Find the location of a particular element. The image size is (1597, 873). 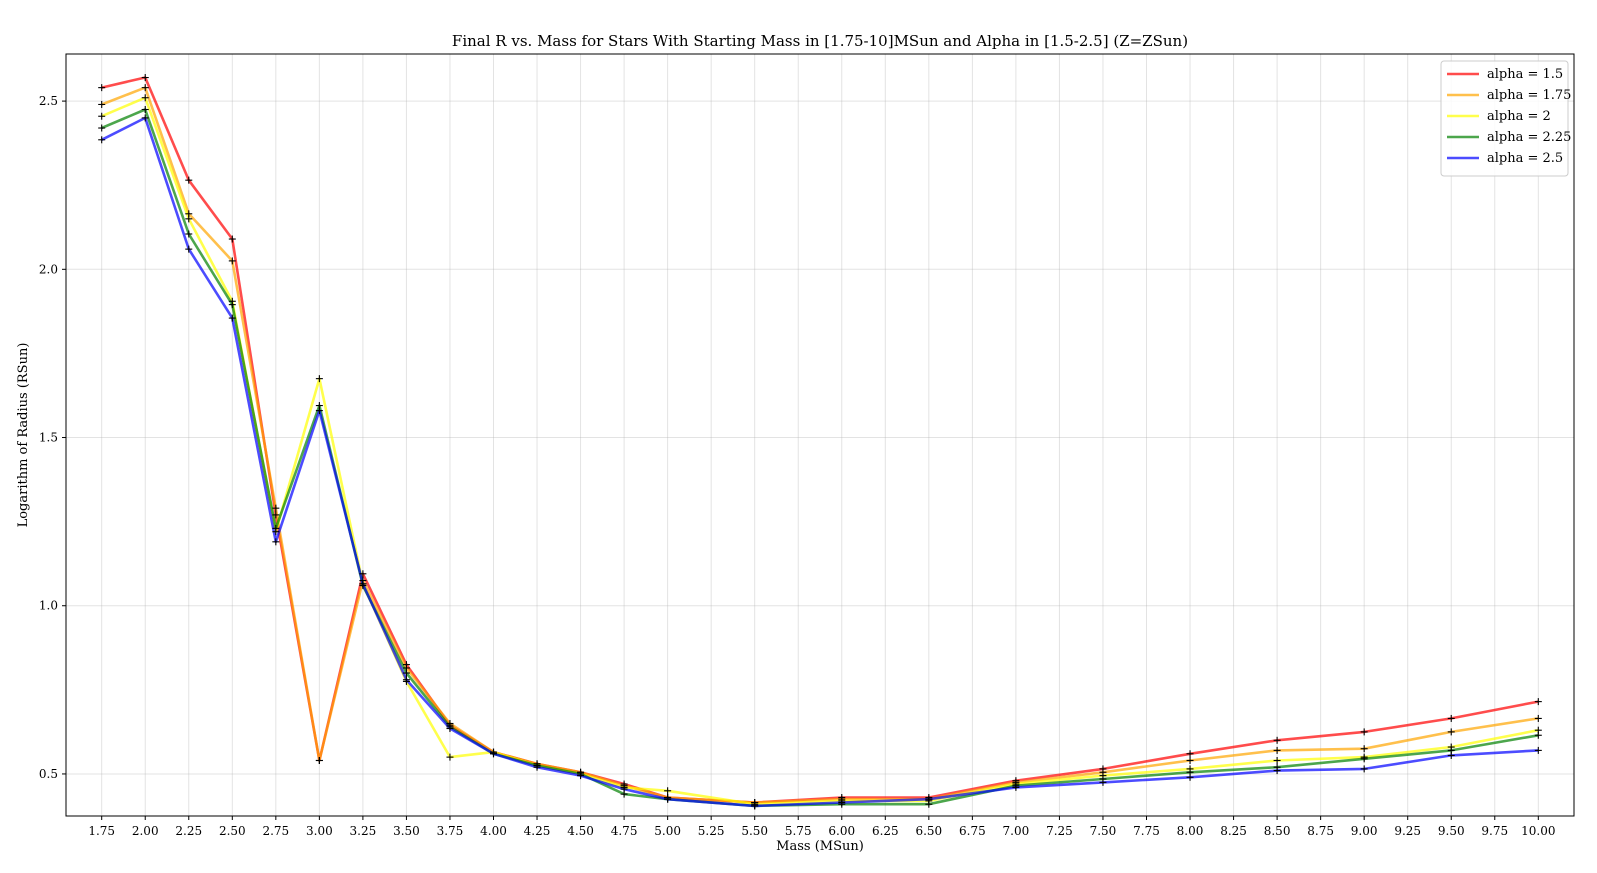

x-tick-label: 4.00 is located at coordinates (493, 831).